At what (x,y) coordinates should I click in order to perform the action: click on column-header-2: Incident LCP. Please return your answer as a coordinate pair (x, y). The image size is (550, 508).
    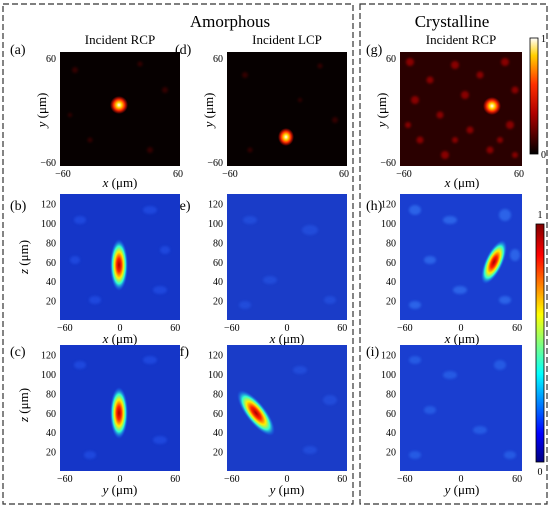
    Looking at the image, I should click on (287, 39).